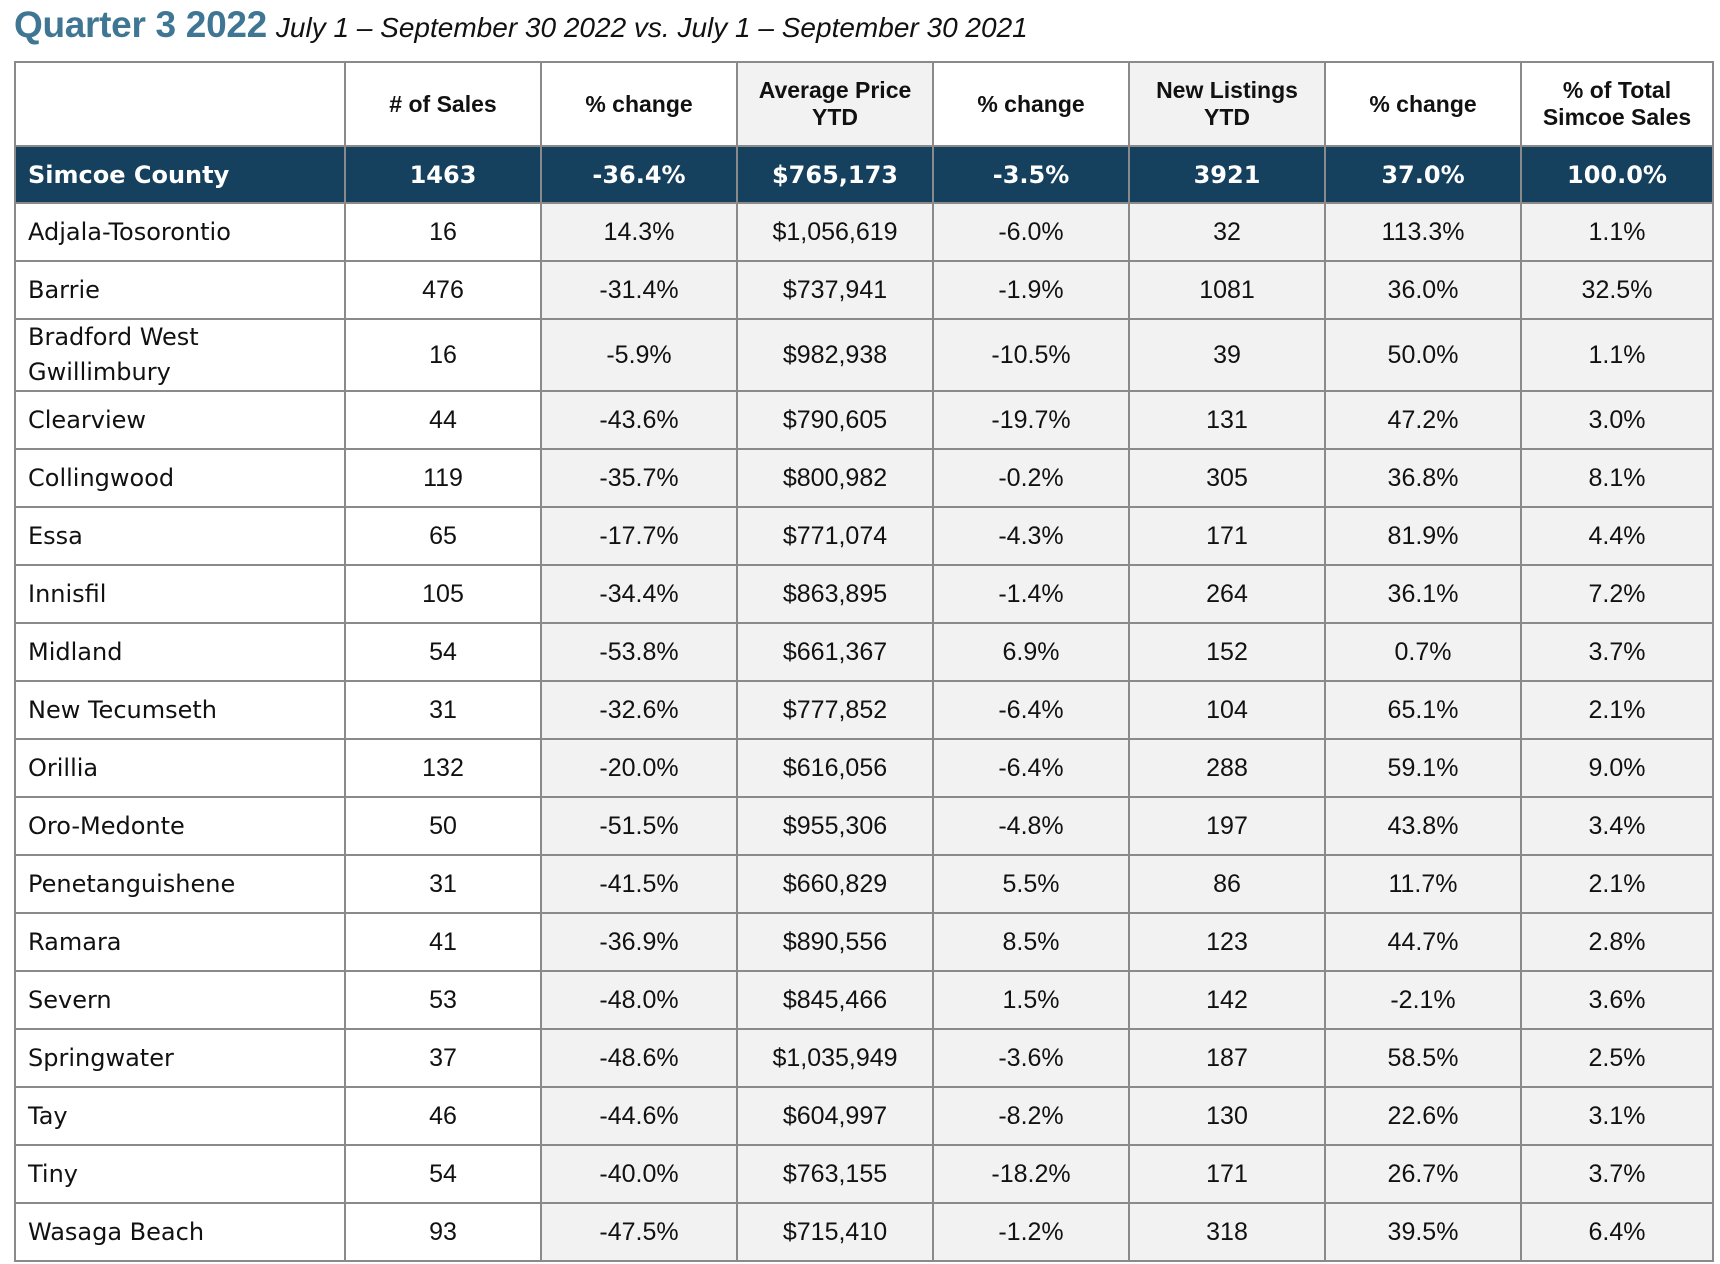 The width and height of the screenshot is (1720, 1264). I want to click on cell-listings-change: 59.1%, so click(1423, 768).